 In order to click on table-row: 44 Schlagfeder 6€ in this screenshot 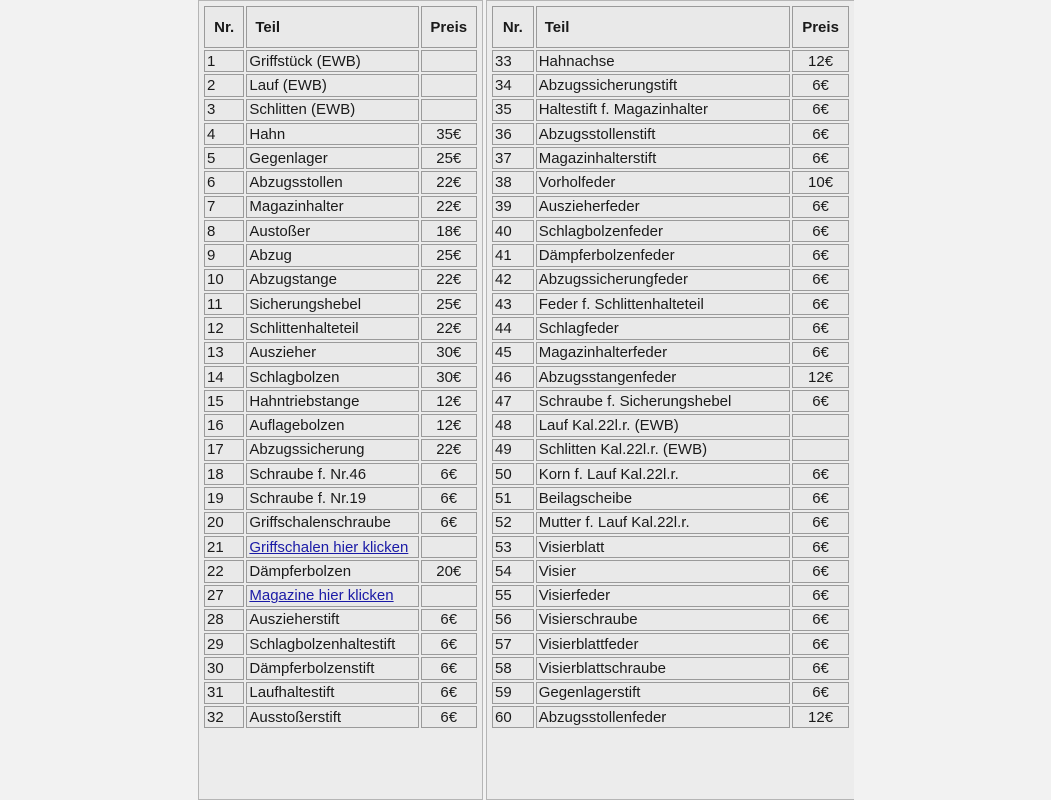, I will do `click(670, 328)`.